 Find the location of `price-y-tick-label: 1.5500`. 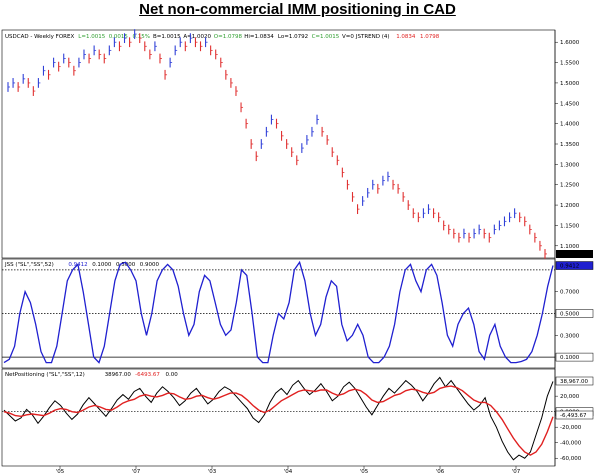

price-y-tick-label: 1.5500 is located at coordinates (570, 64).